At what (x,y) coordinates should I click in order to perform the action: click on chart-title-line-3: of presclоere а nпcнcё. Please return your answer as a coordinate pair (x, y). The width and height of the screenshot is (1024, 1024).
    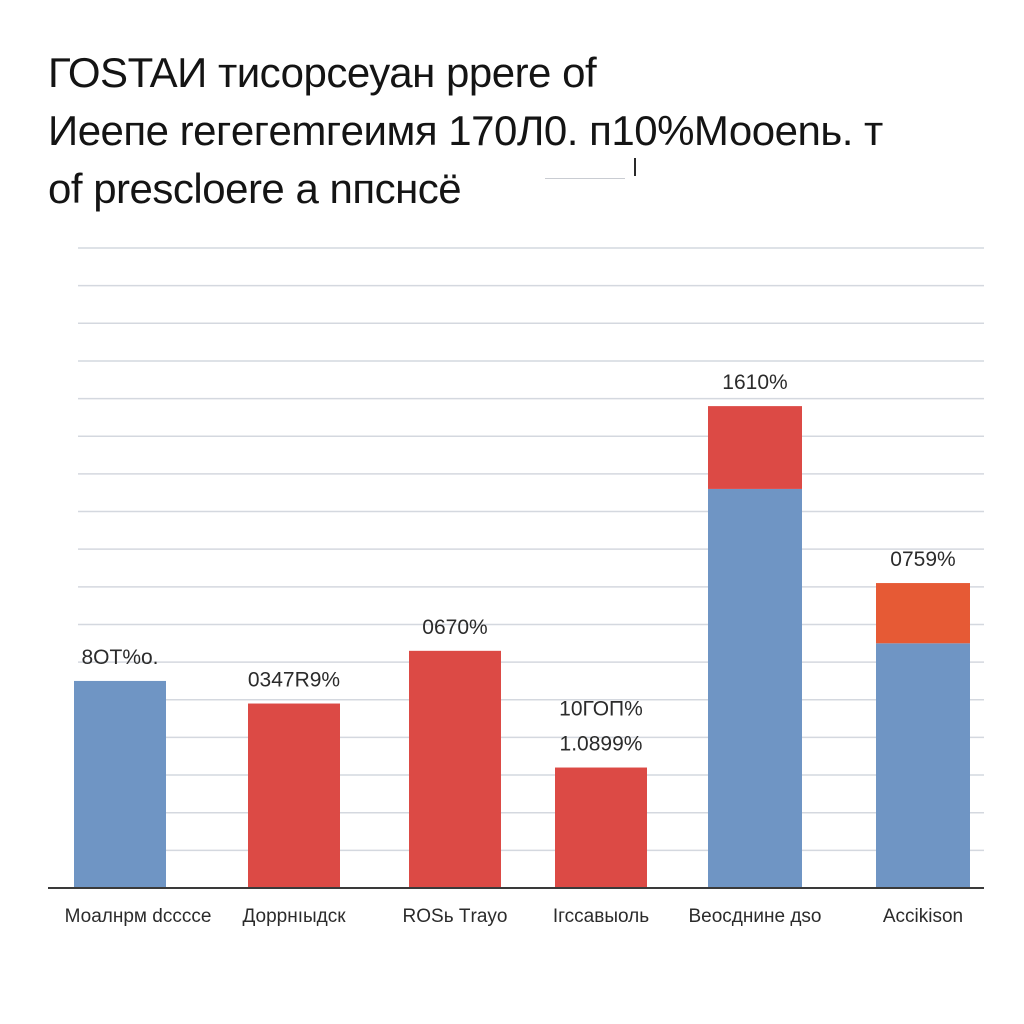
    Looking at the image, I should click on (255, 188).